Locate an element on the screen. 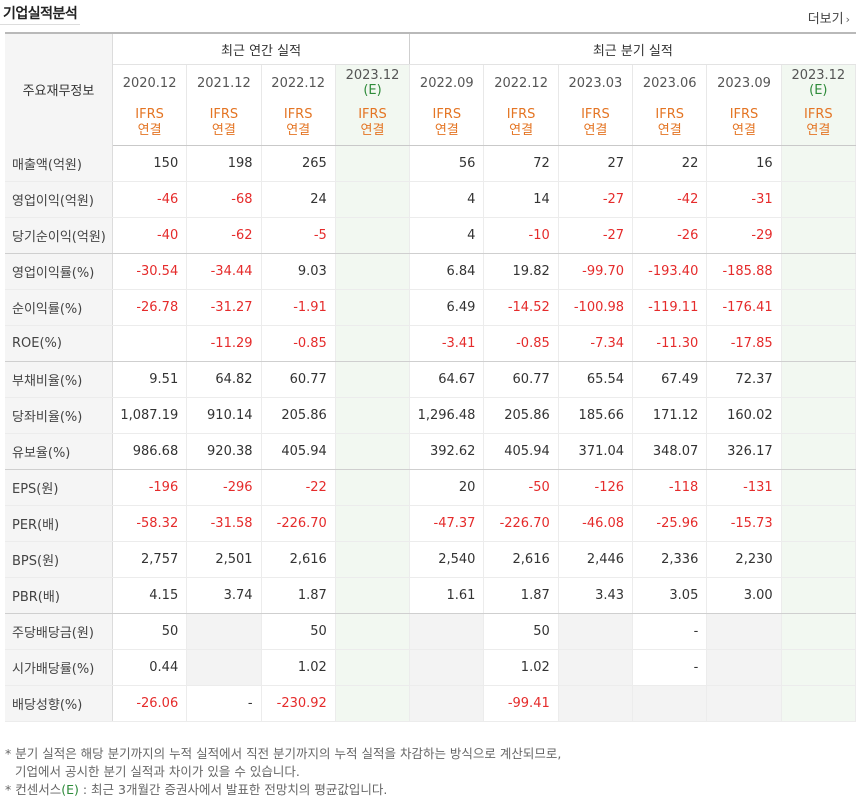 The width and height of the screenshot is (859, 808). table-cell: -226.70 is located at coordinates (298, 523).